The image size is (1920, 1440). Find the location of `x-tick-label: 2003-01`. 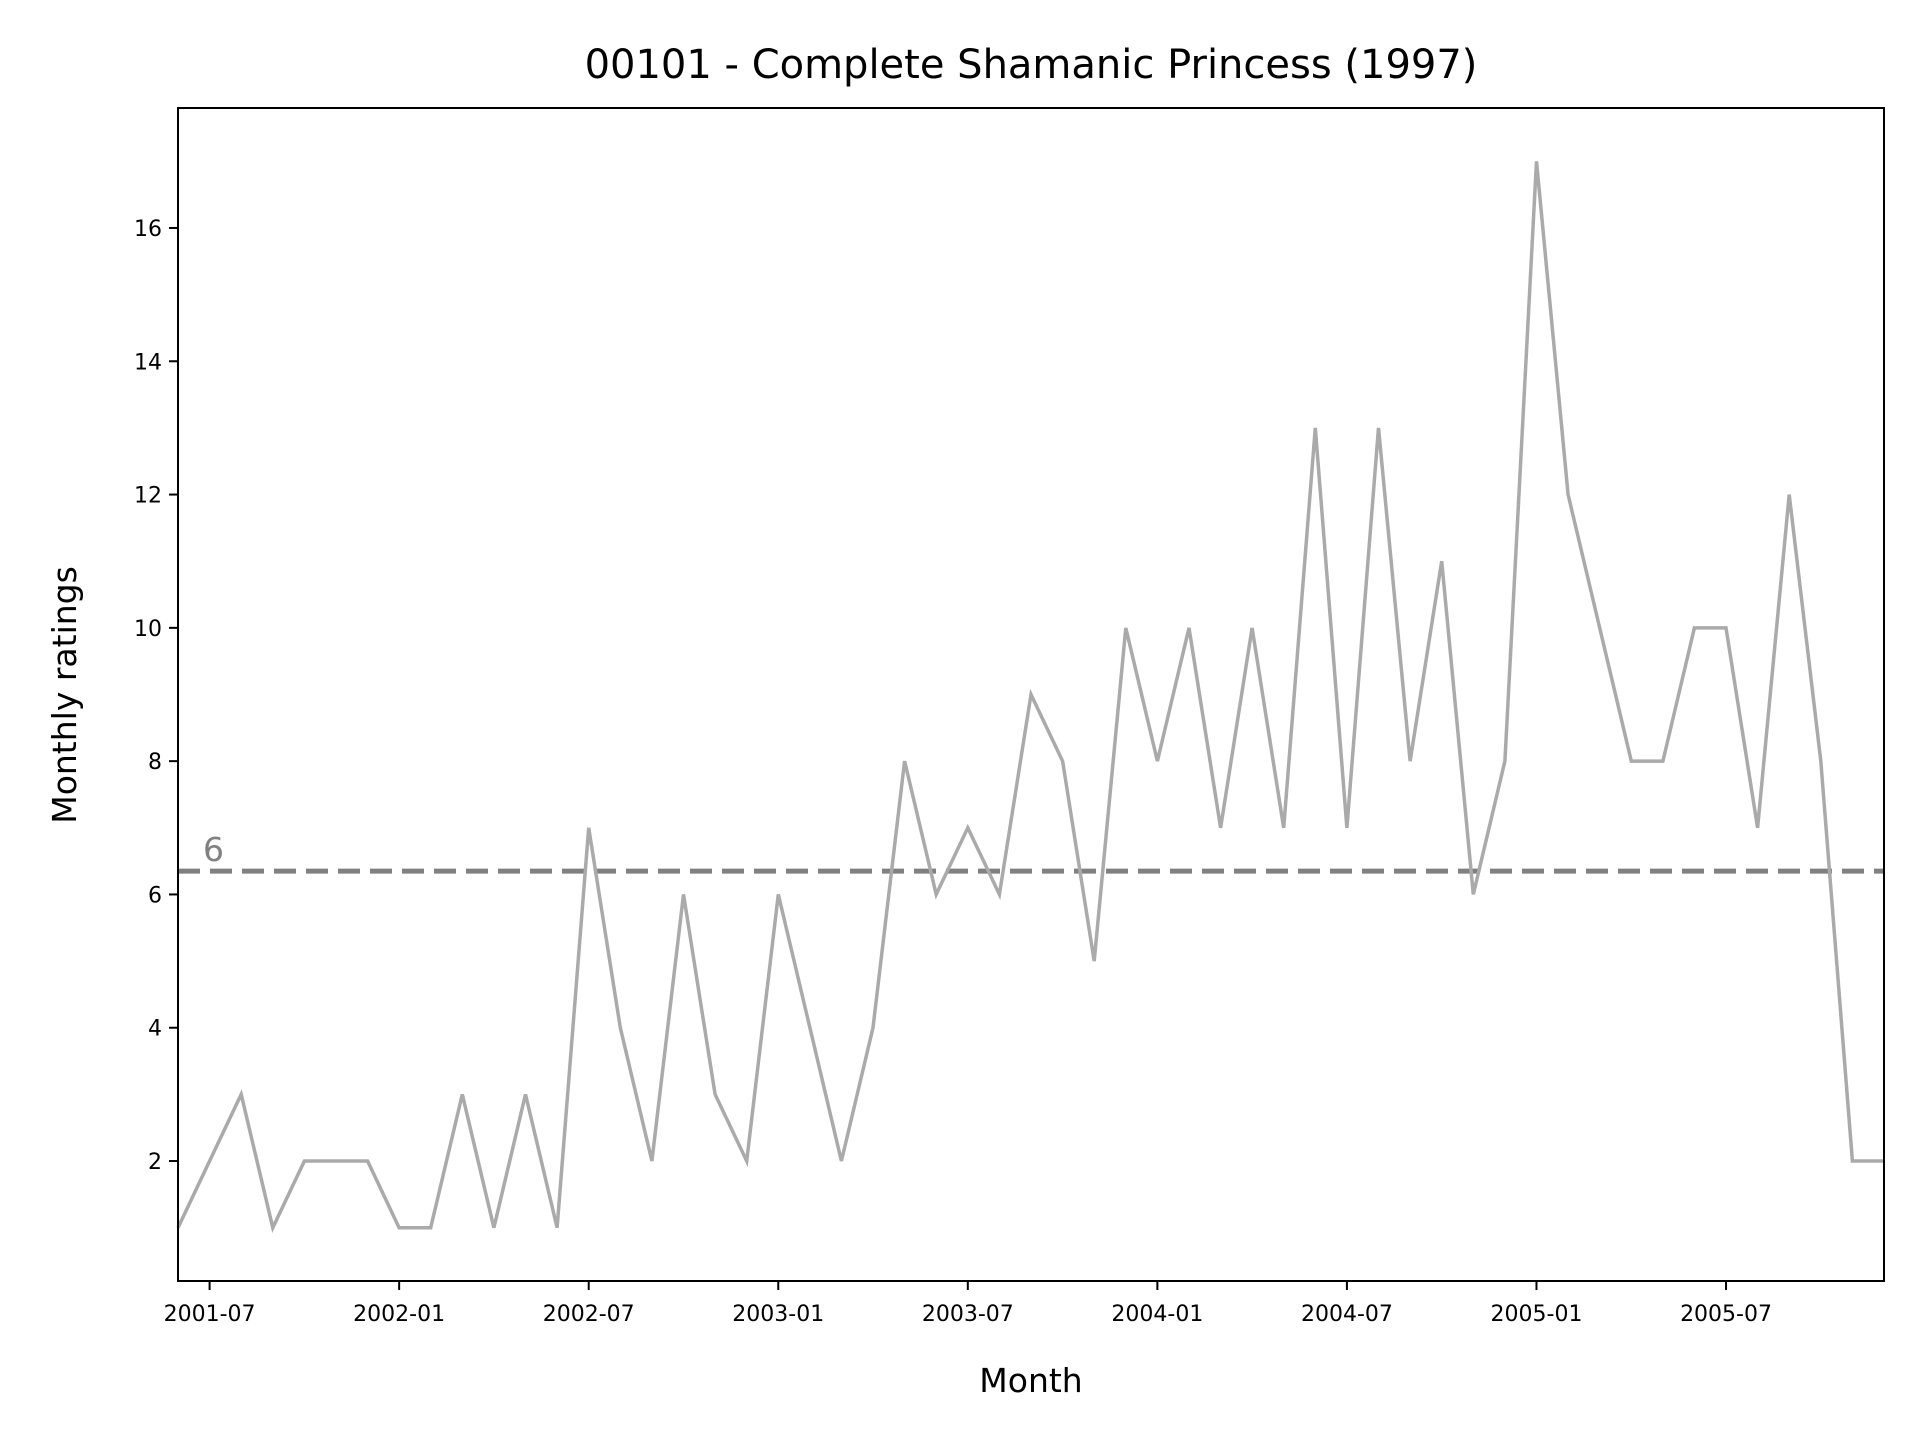

x-tick-label: 2003-01 is located at coordinates (778, 1314).